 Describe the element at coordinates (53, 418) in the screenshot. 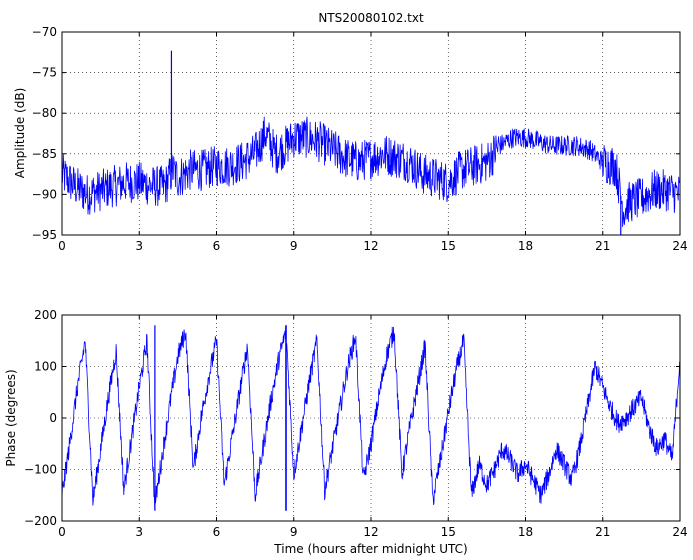

I see `y-tick-label: 0` at that location.